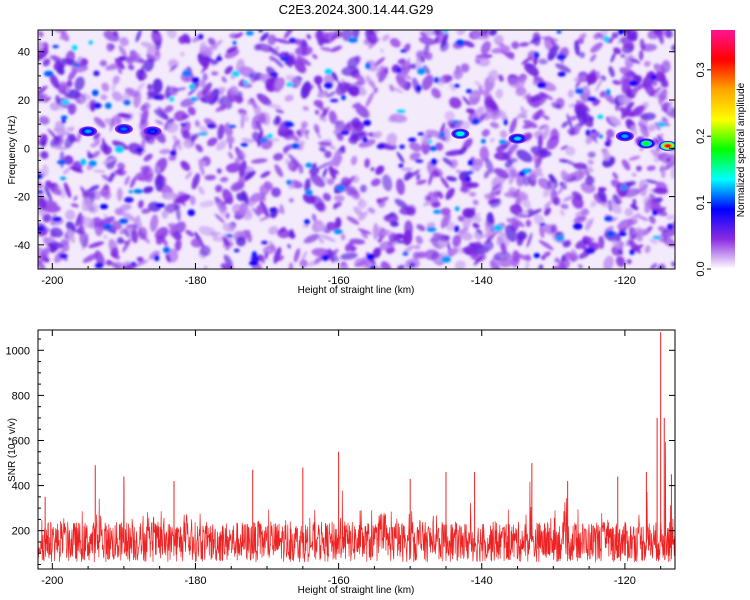 The image size is (750, 600). What do you see at coordinates (625, 281) in the screenshot?
I see `spectrogram-x-tick-label: -120` at bounding box center [625, 281].